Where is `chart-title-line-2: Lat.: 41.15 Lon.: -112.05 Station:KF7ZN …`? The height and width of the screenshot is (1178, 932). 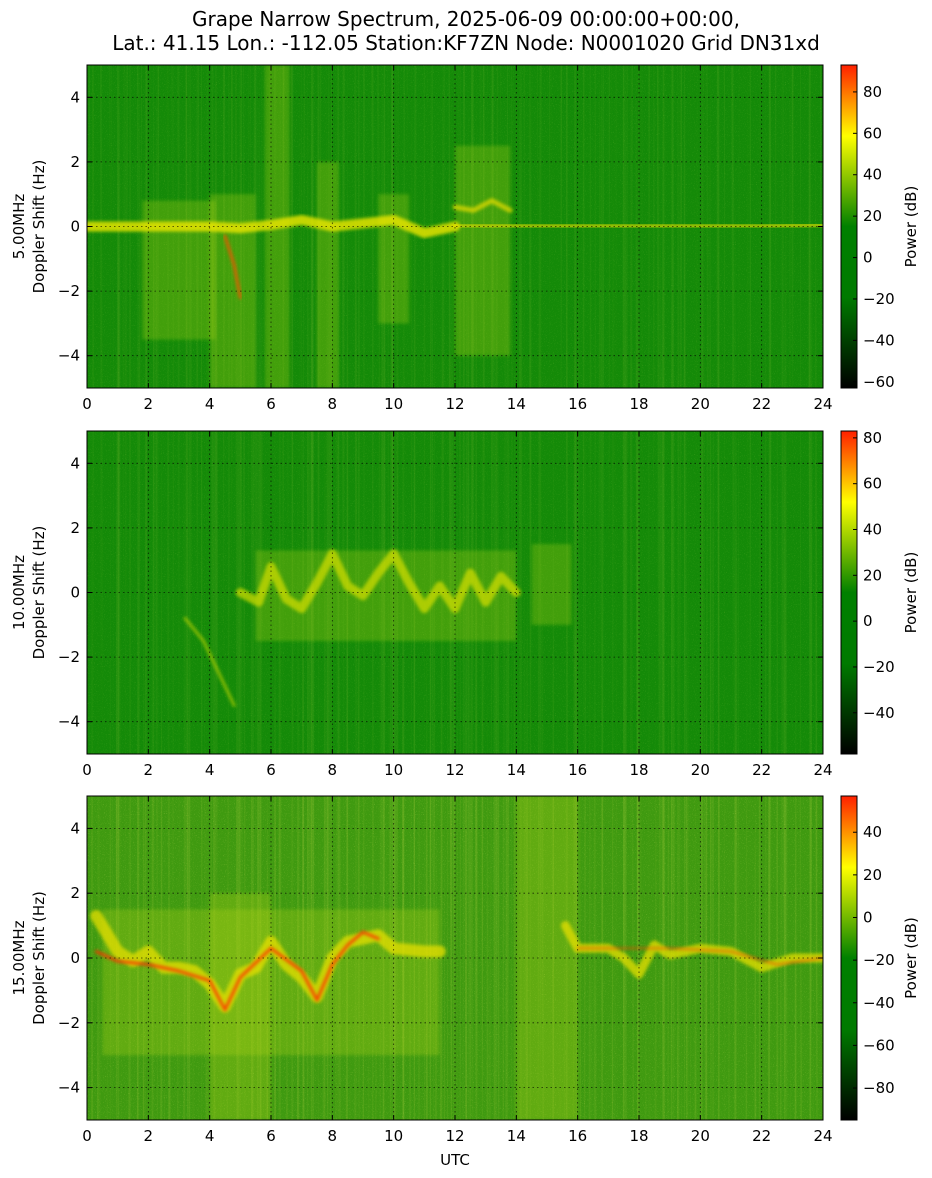 chart-title-line-2: Lat.: 41.15 Lon.: -112.05 Station:KF7ZN … is located at coordinates (466, 43).